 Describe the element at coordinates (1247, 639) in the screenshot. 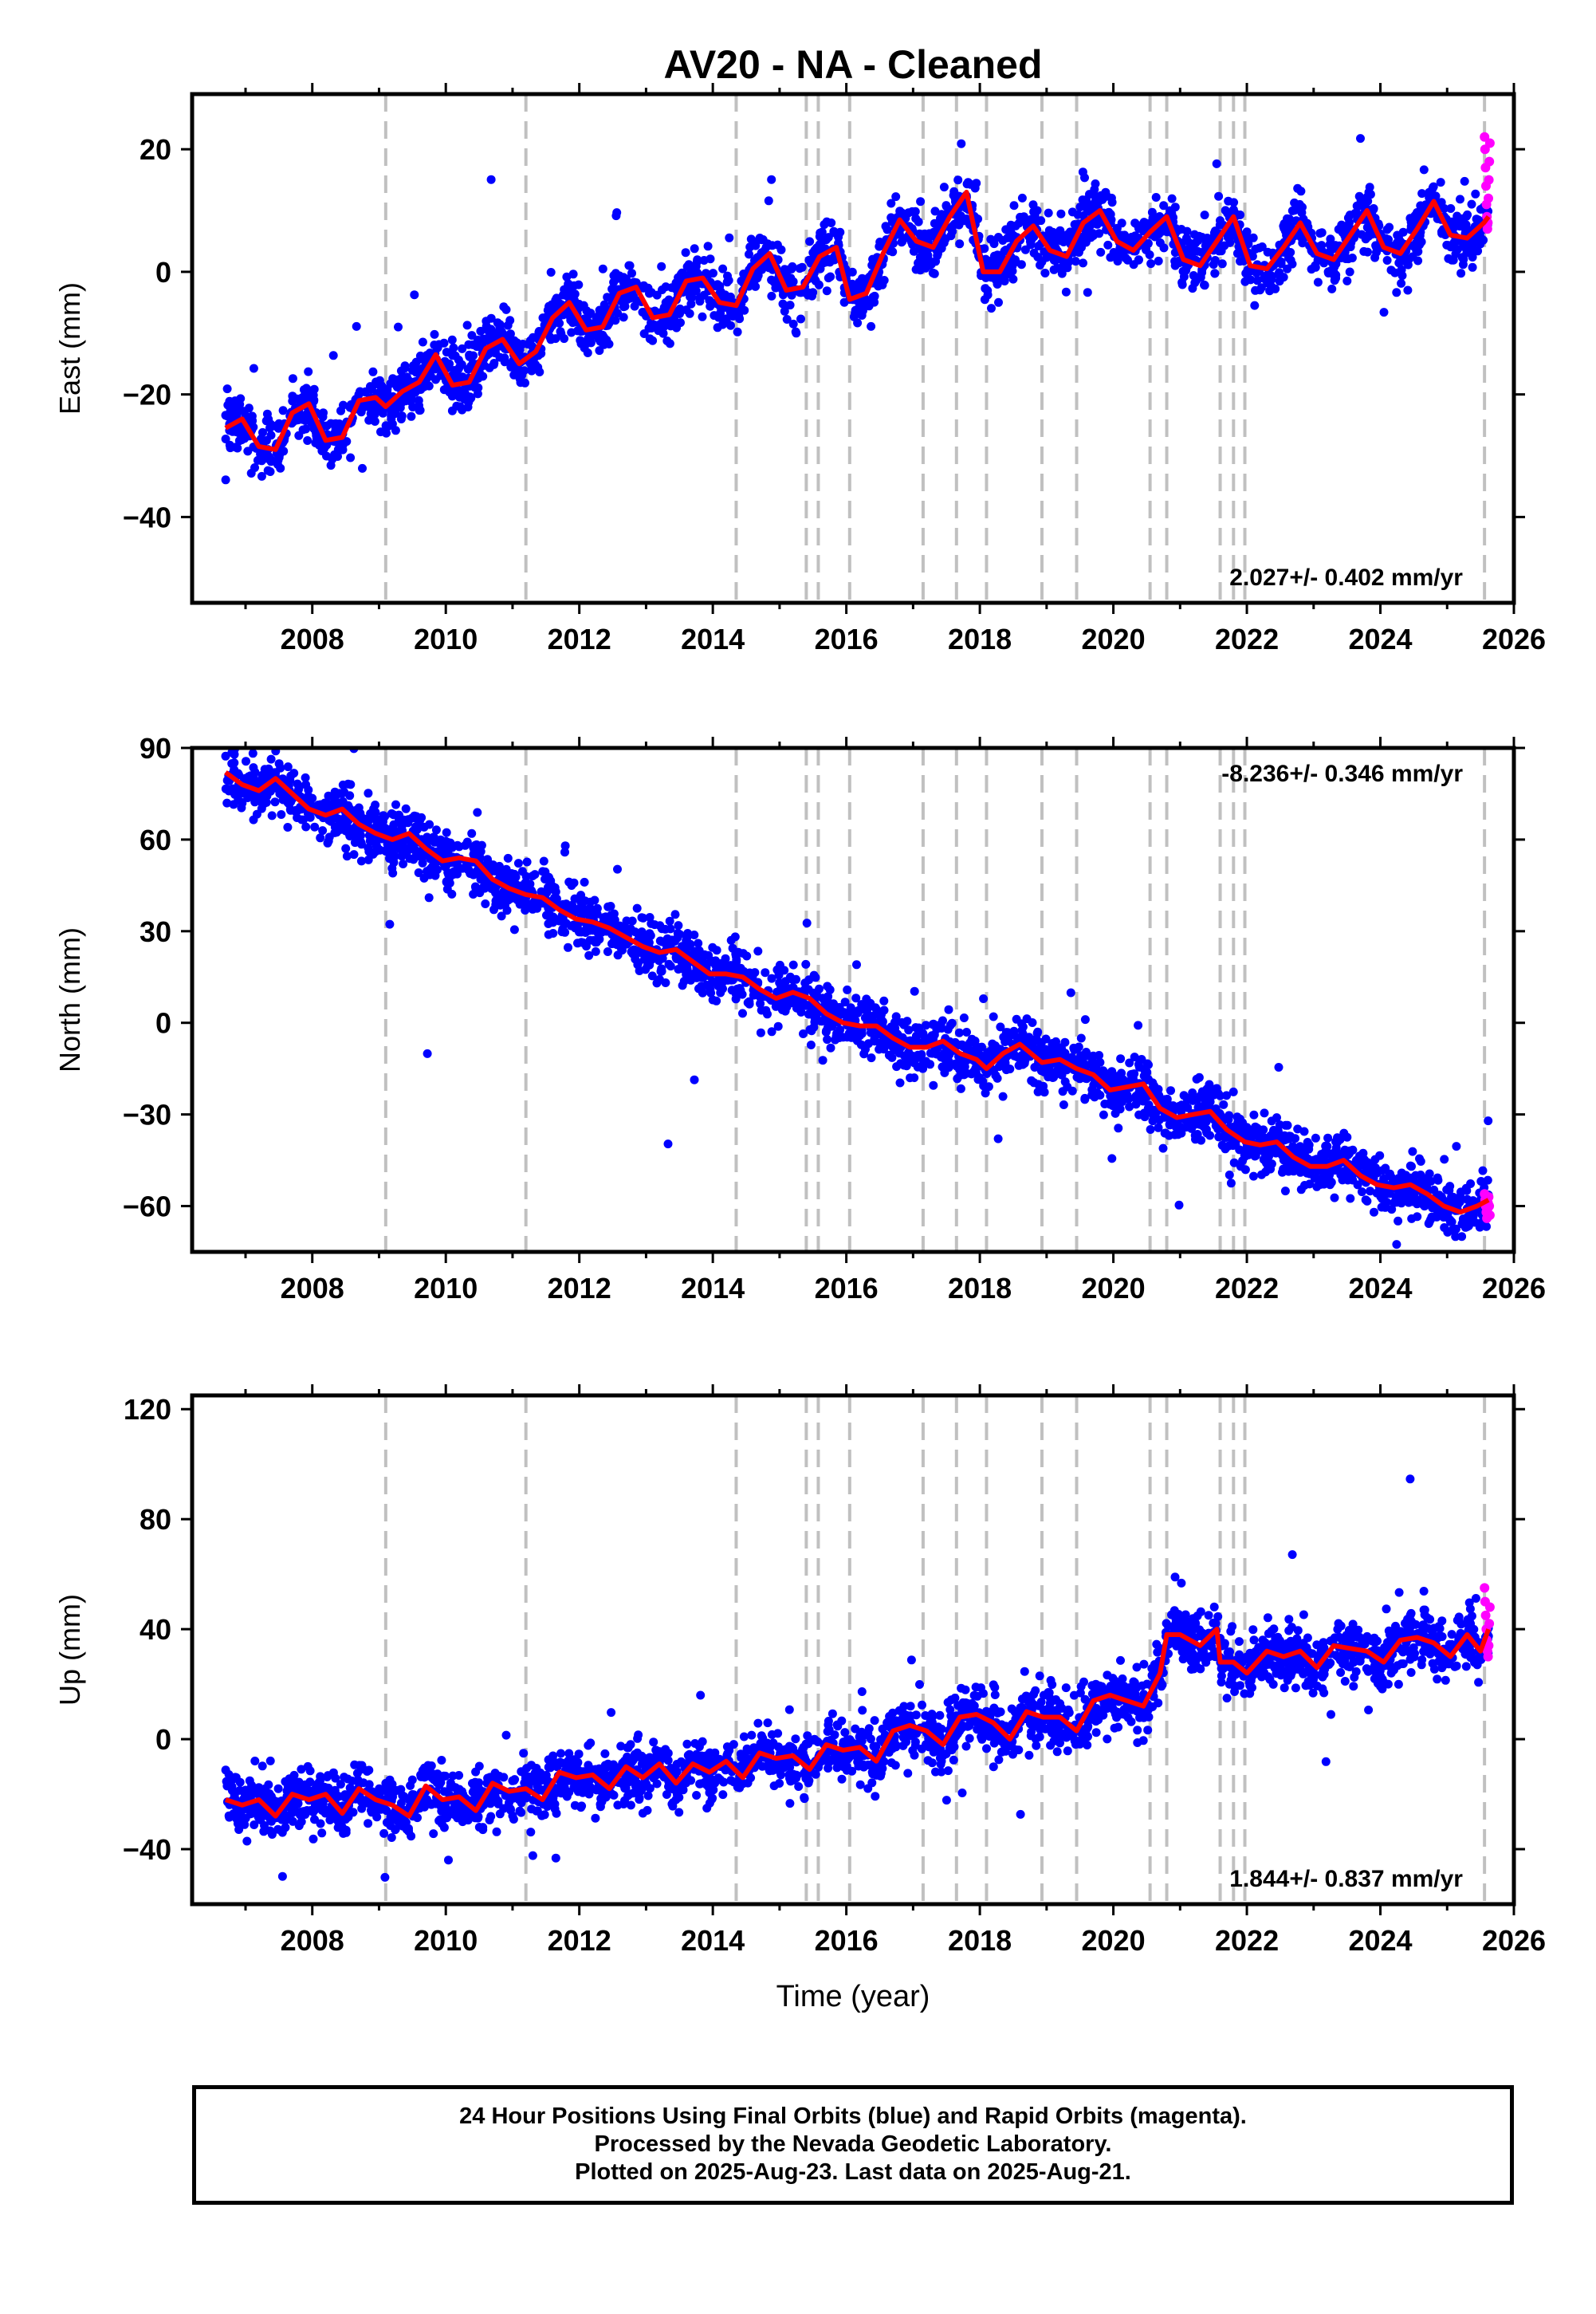

I see `x-tick-label: 2022` at that location.